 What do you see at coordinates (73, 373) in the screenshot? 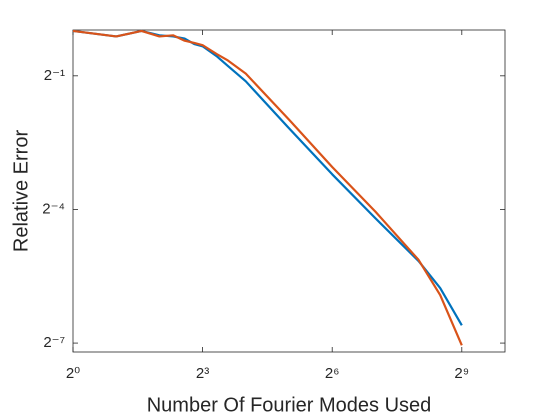
I see `x-tick-label: 2⁰` at bounding box center [73, 373].